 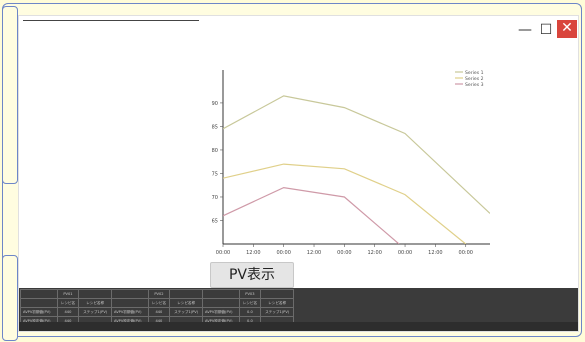 I want to click on minimize-button: —, so click(x=525, y=30).